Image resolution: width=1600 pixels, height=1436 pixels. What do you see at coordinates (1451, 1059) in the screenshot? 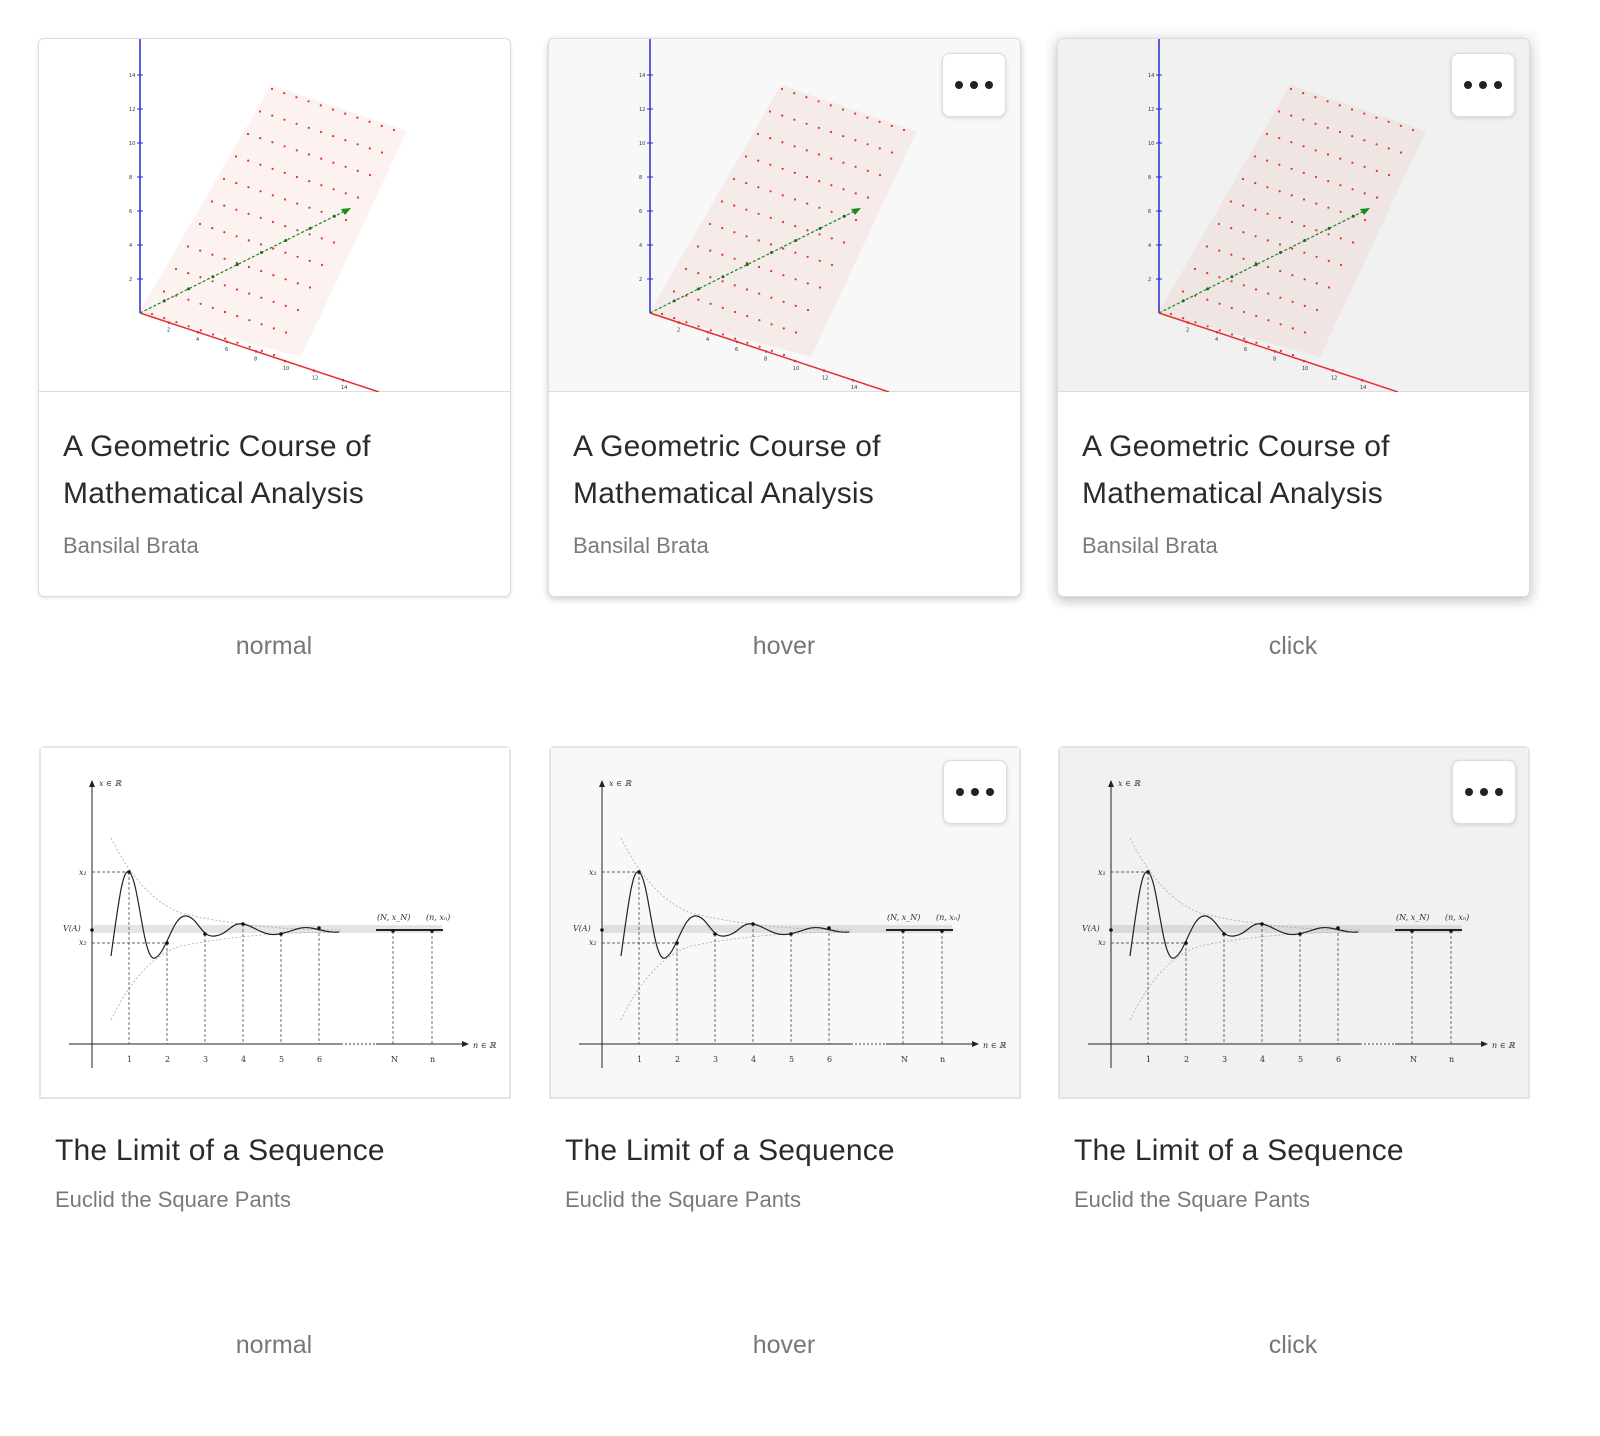
I see `svg-text: n` at bounding box center [1451, 1059].